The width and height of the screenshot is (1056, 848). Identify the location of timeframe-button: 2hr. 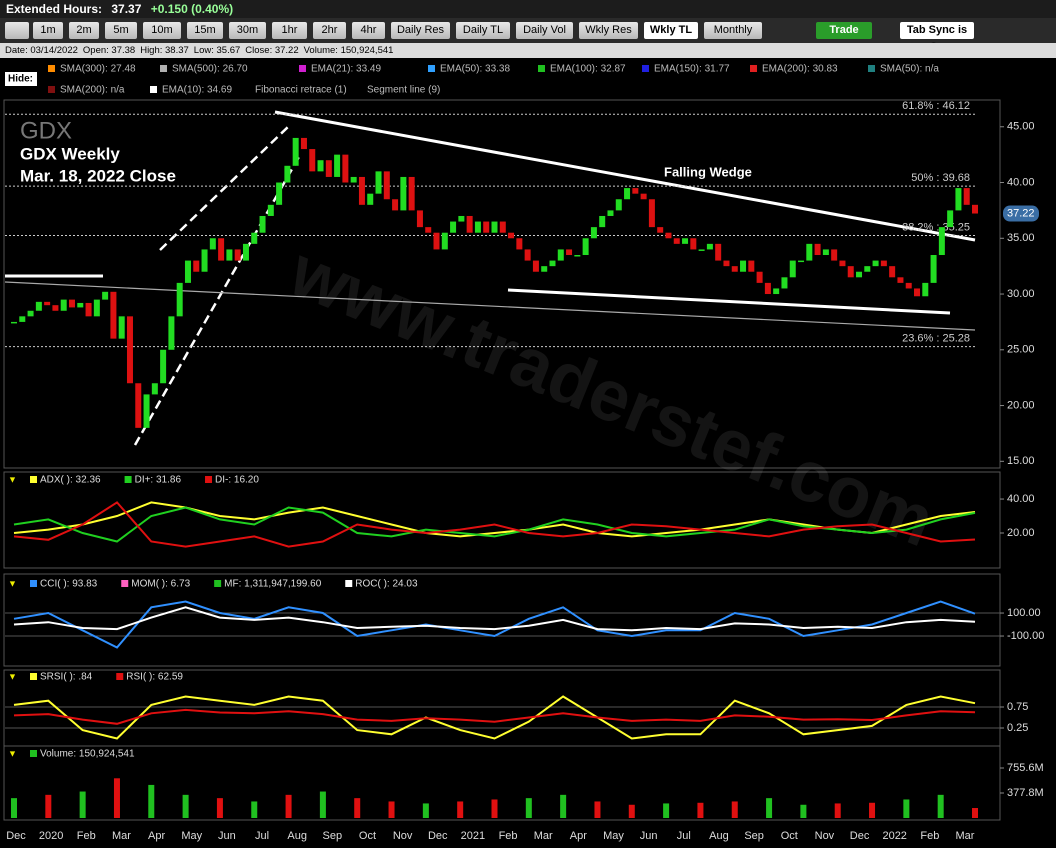
(329, 30).